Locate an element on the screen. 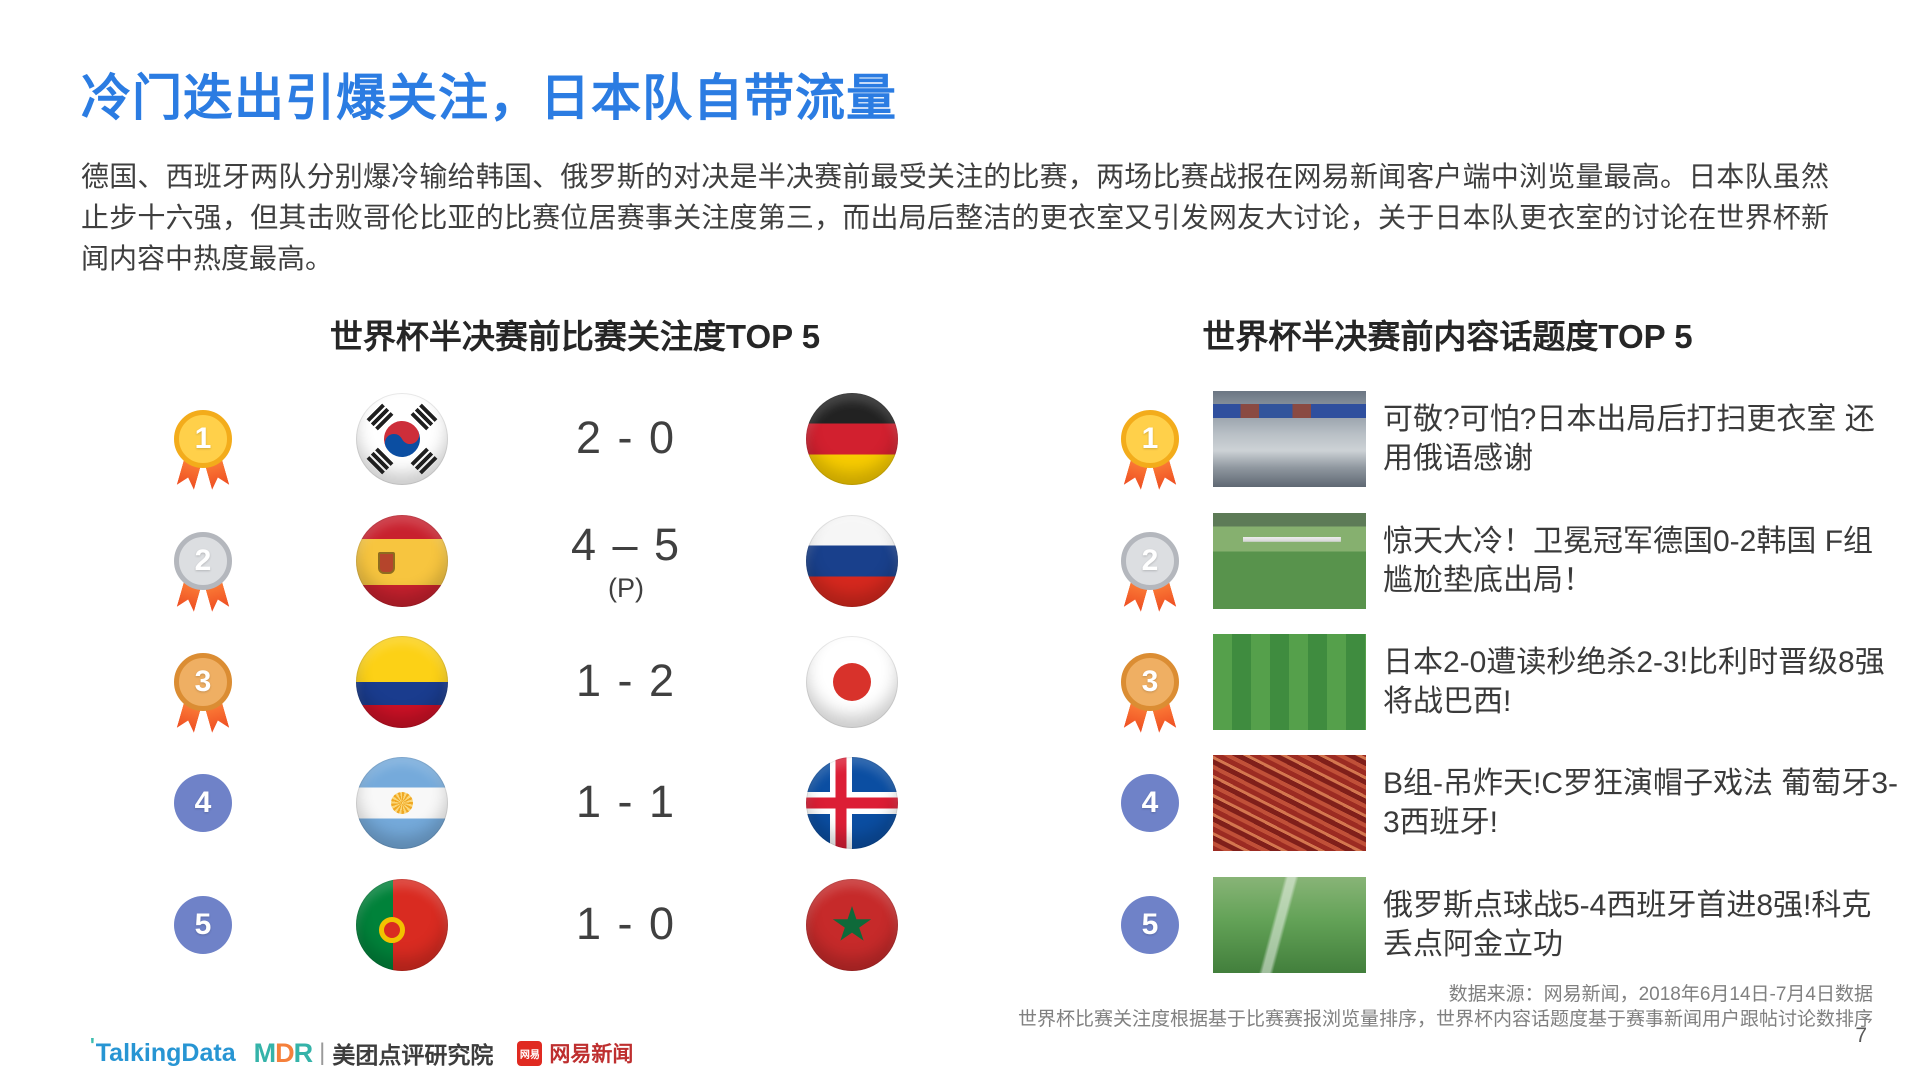 This screenshot has height=1080, width=1921. thumbnail-germany-korea-goal is located at coordinates (1289, 561).